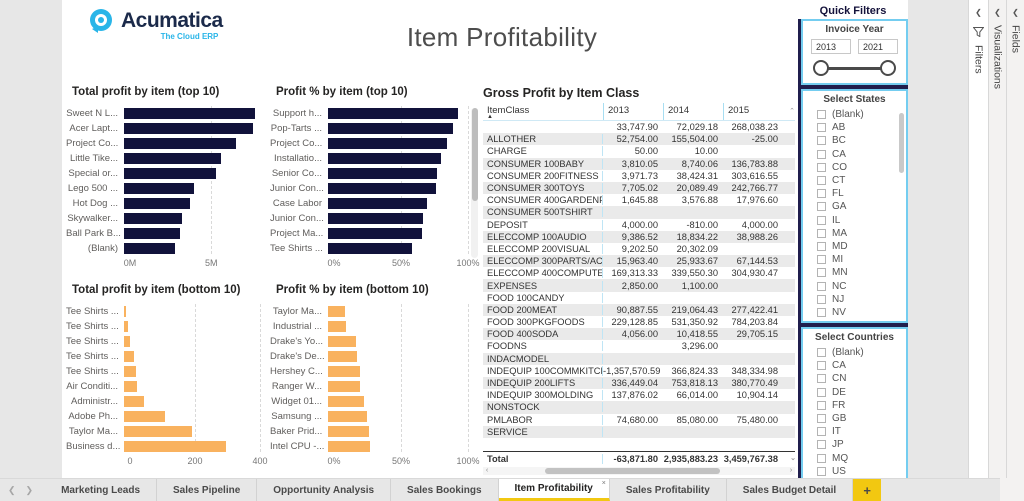 Image resolution: width=1024 pixels, height=501 pixels. I want to click on tab-sales-budget-detail: Sales Budget Detail, so click(790, 490).